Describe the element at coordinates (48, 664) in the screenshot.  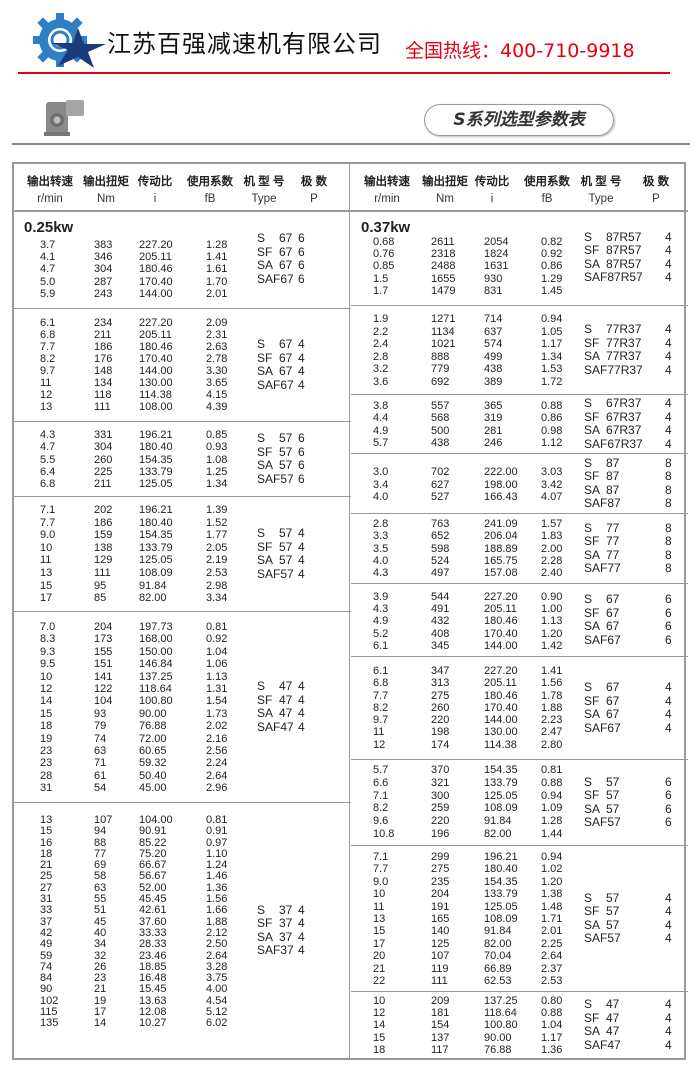
I see `output-speed-cell: 9.5` at that location.